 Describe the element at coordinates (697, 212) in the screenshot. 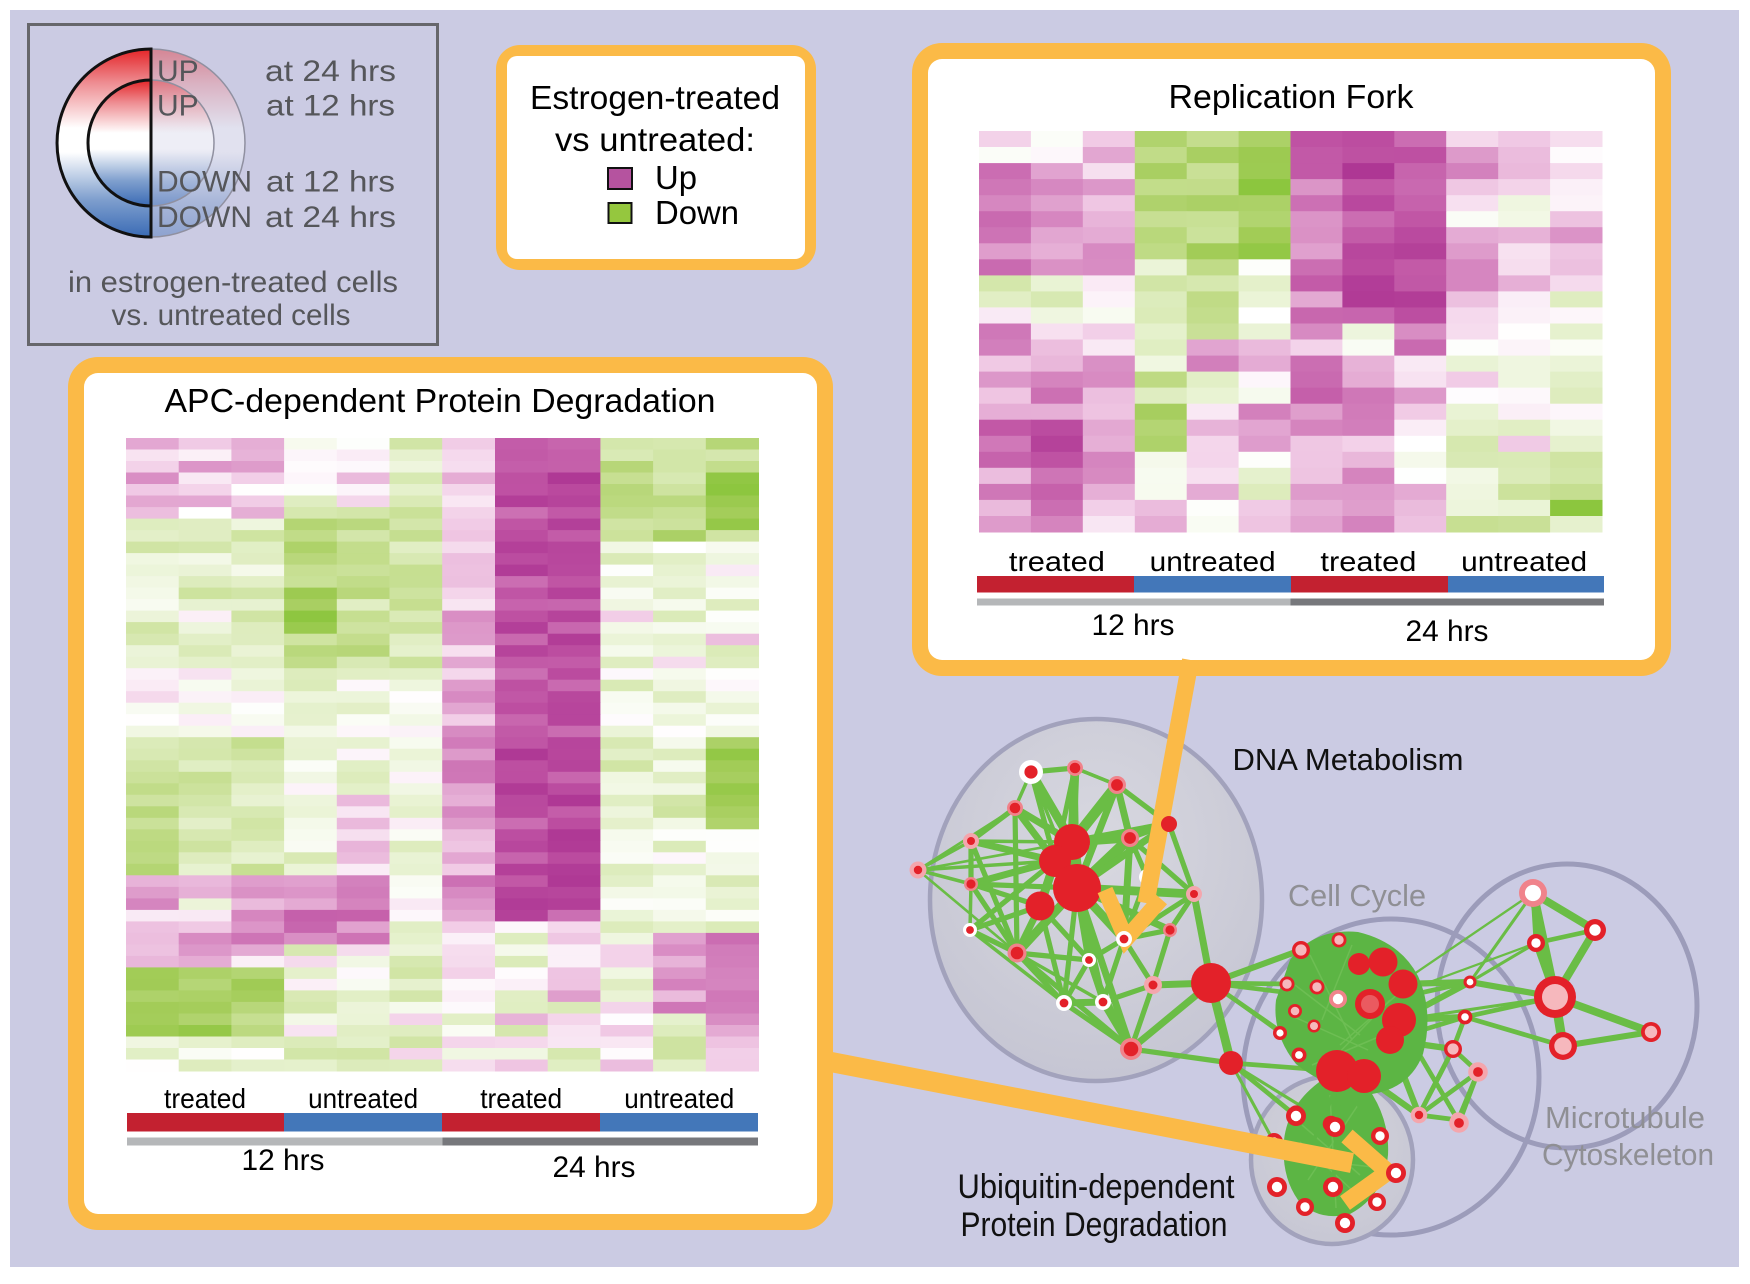

I see `svg-text: Down` at that location.